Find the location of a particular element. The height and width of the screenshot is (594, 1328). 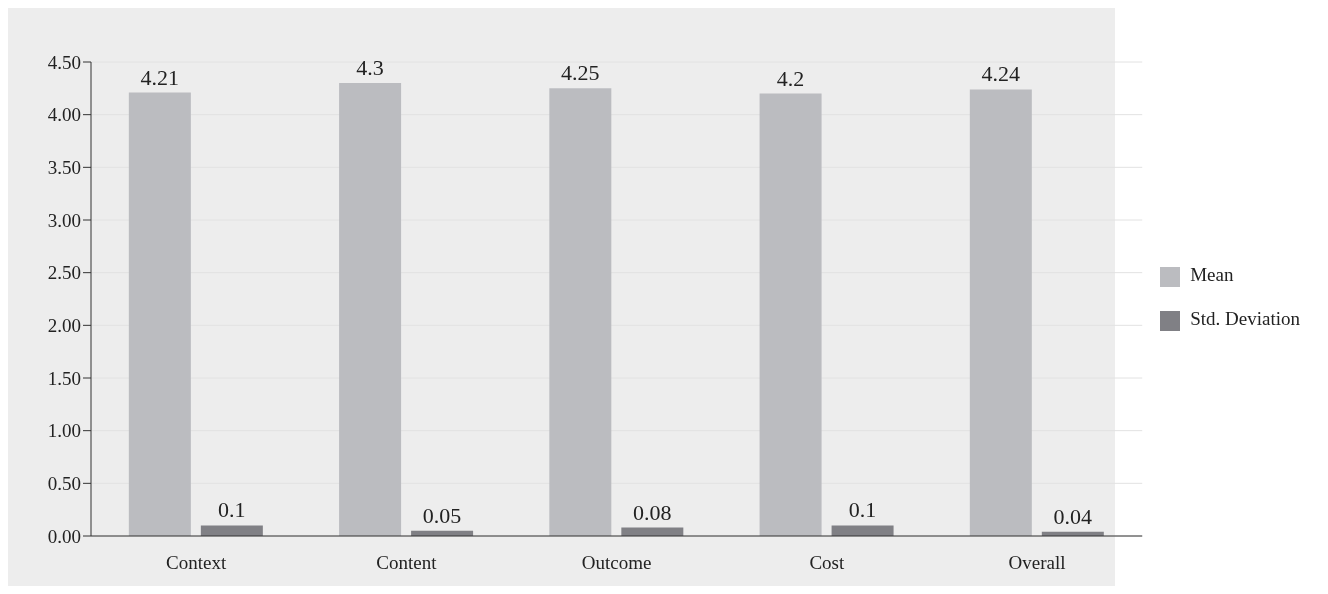

data-label: 4.3 is located at coordinates (370, 68).